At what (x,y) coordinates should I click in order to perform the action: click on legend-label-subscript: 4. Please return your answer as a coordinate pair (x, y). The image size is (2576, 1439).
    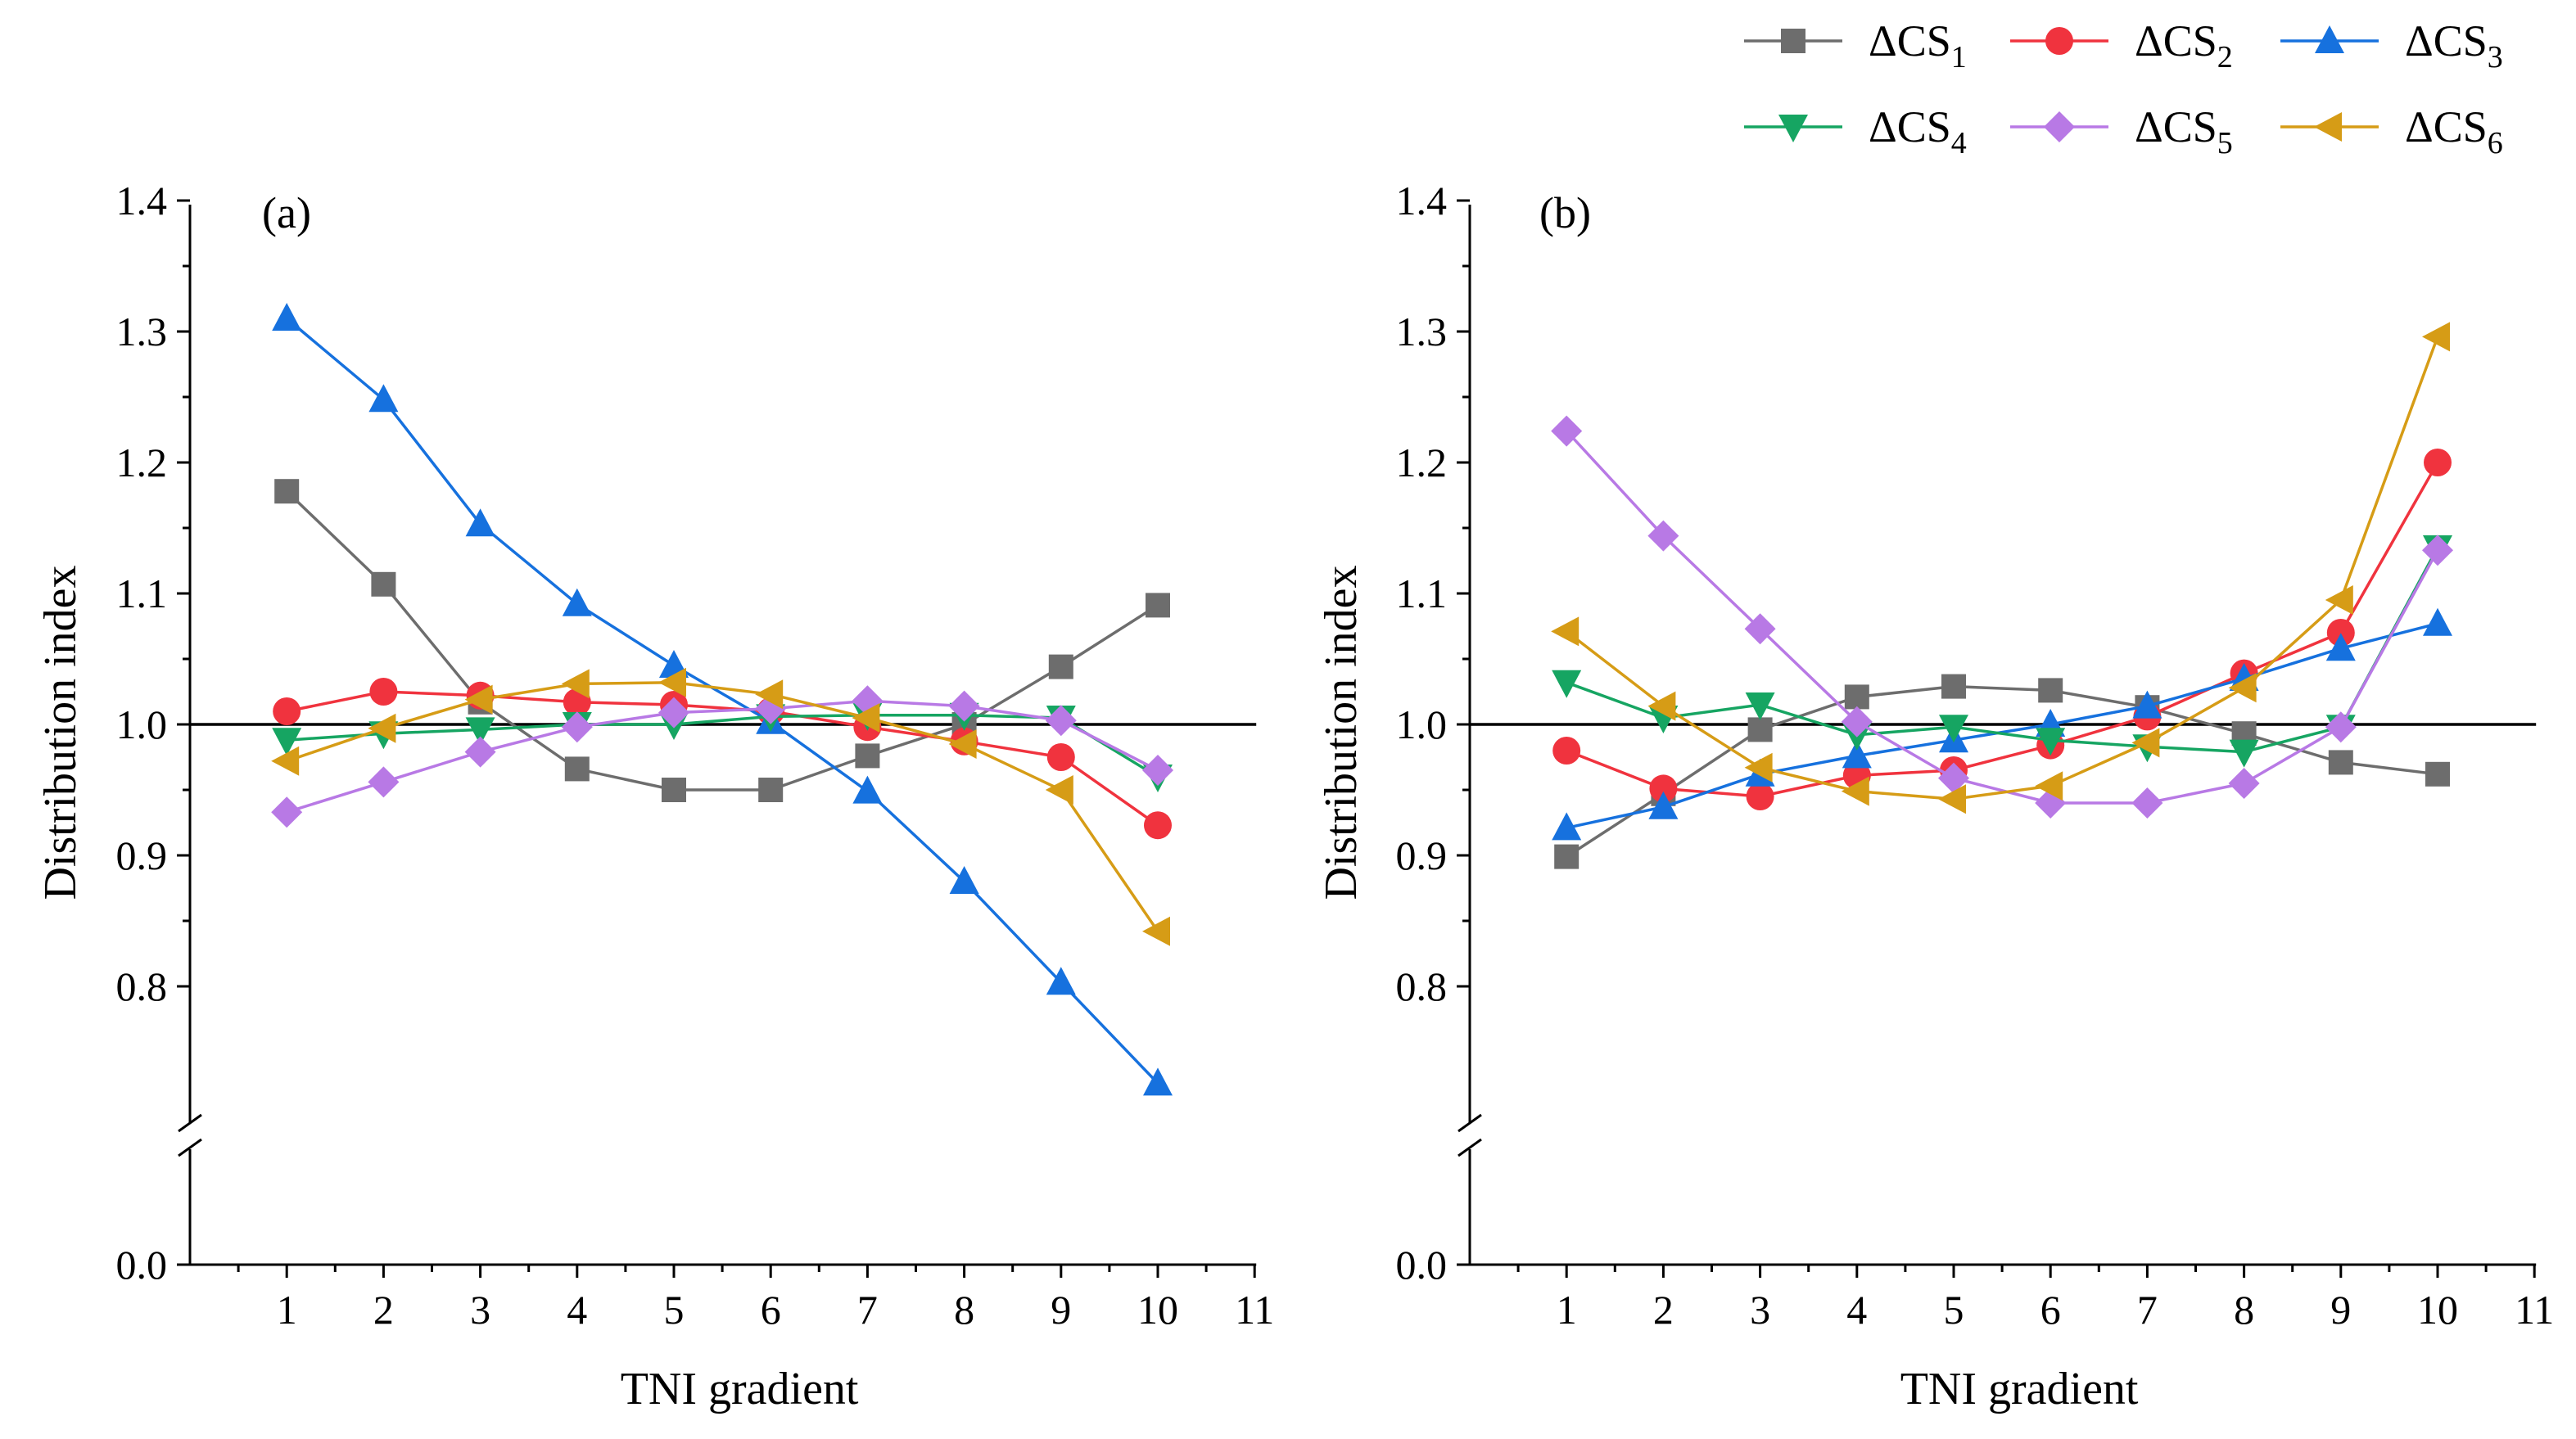
    Looking at the image, I should click on (1959, 143).